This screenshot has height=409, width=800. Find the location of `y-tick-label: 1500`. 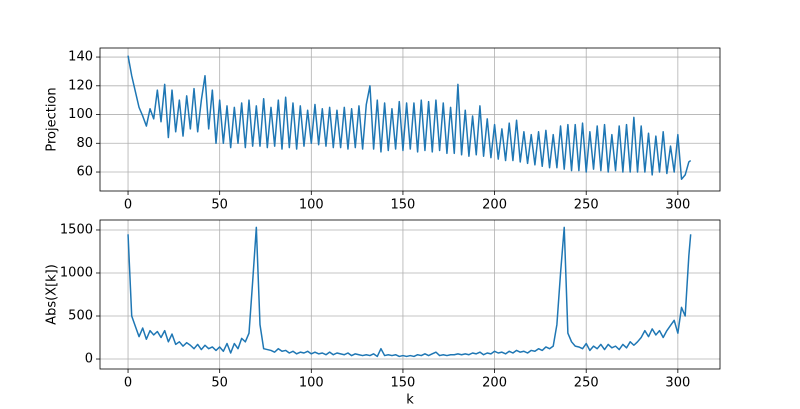

y-tick-label: 1500 is located at coordinates (76, 229).